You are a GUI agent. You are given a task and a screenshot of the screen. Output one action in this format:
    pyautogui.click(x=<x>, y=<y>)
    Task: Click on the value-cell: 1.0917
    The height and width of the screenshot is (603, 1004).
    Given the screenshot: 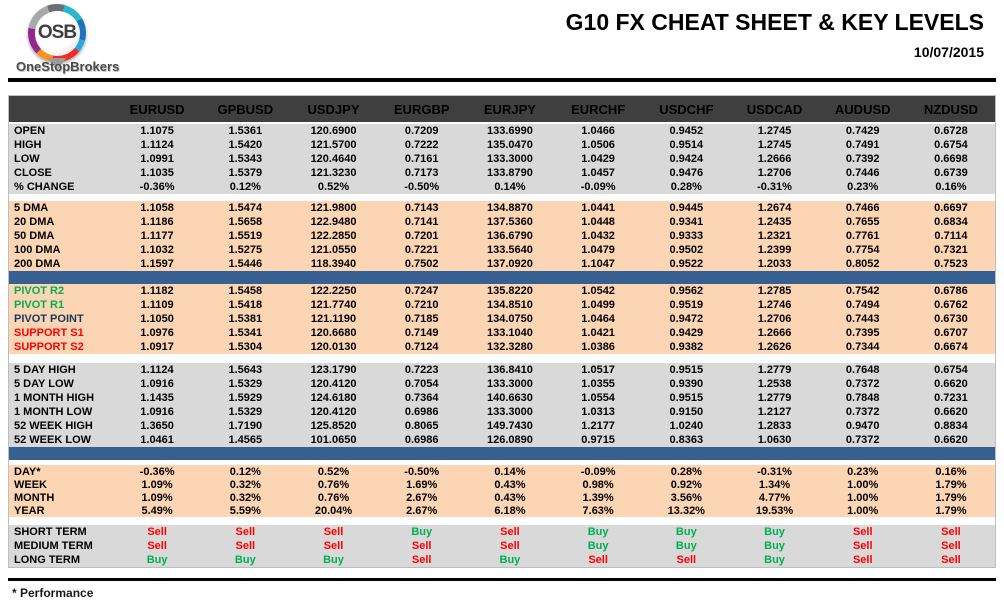 What is the action you would take?
    pyautogui.click(x=157, y=347)
    